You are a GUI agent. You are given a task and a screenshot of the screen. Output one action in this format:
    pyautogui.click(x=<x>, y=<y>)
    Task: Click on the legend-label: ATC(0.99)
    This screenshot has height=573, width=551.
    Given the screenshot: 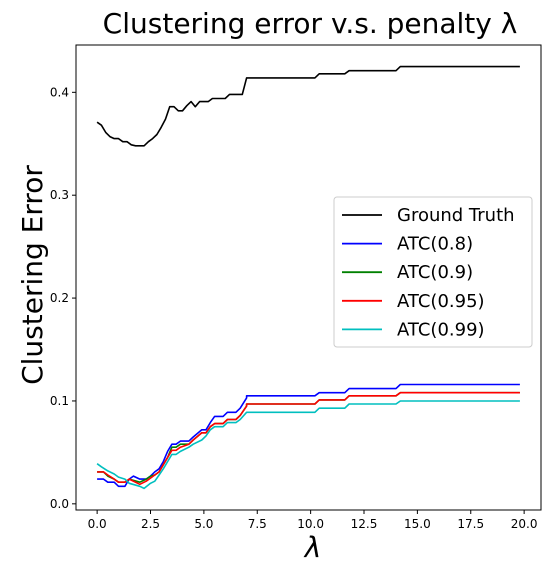 What is the action you would take?
    pyautogui.click(x=441, y=329)
    